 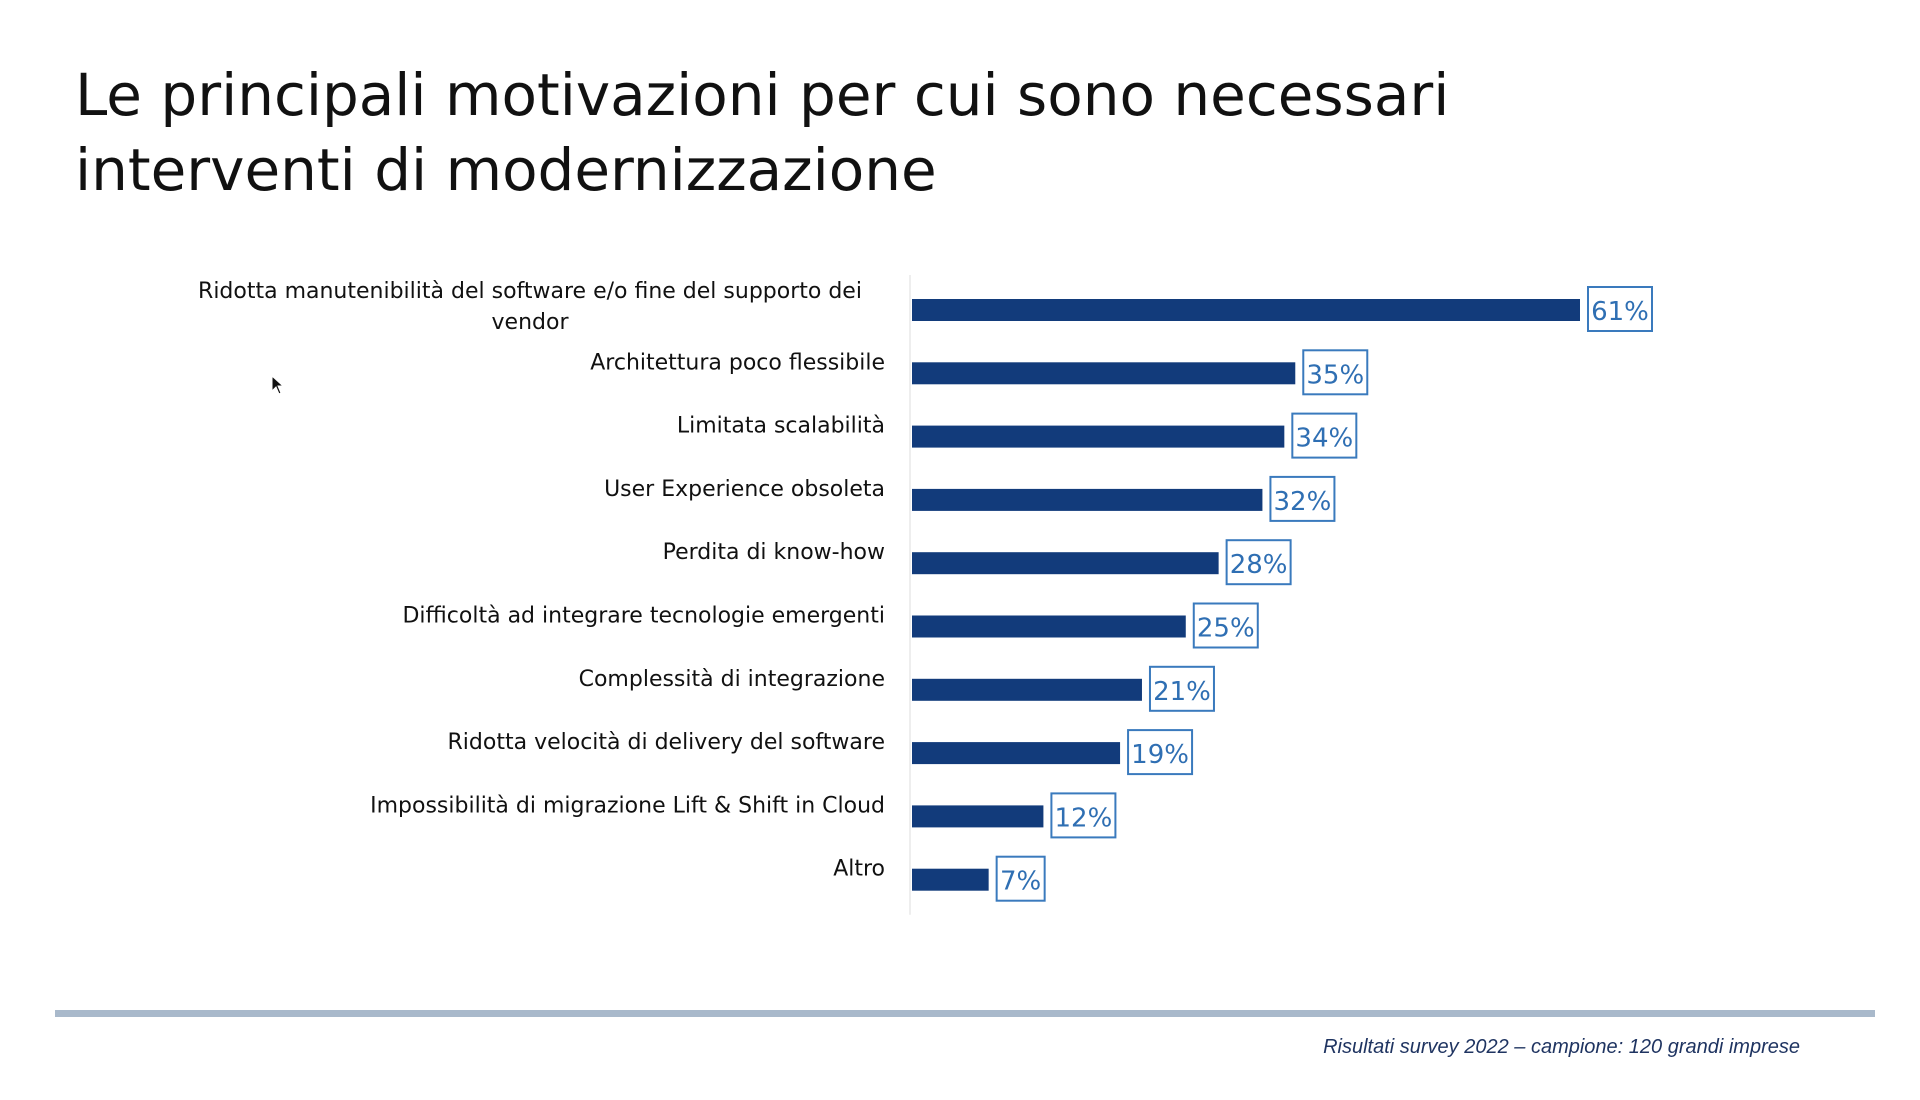 I want to click on data-label: 21%, so click(x=1182, y=692).